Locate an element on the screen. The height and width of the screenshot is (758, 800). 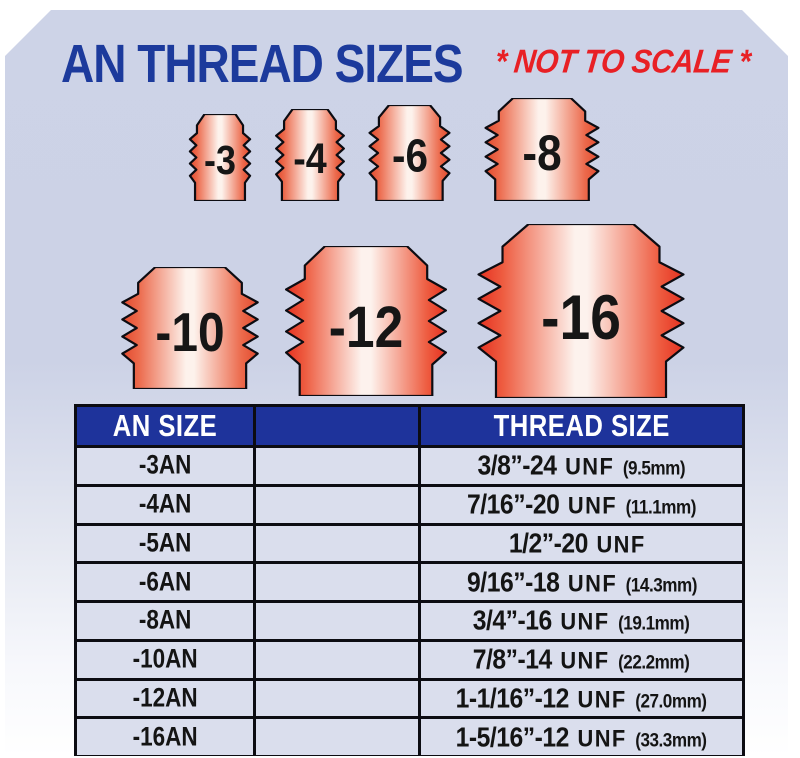
fitting-8: -8 is located at coordinates (542, 149).